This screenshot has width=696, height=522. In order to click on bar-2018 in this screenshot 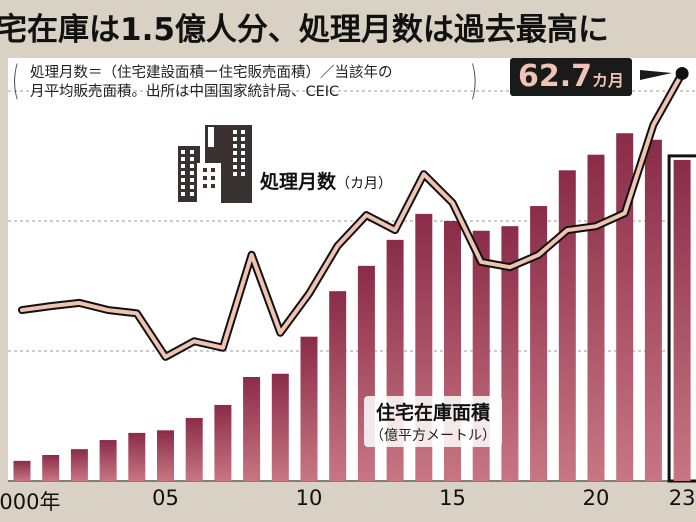, I will do `click(539, 344)`.